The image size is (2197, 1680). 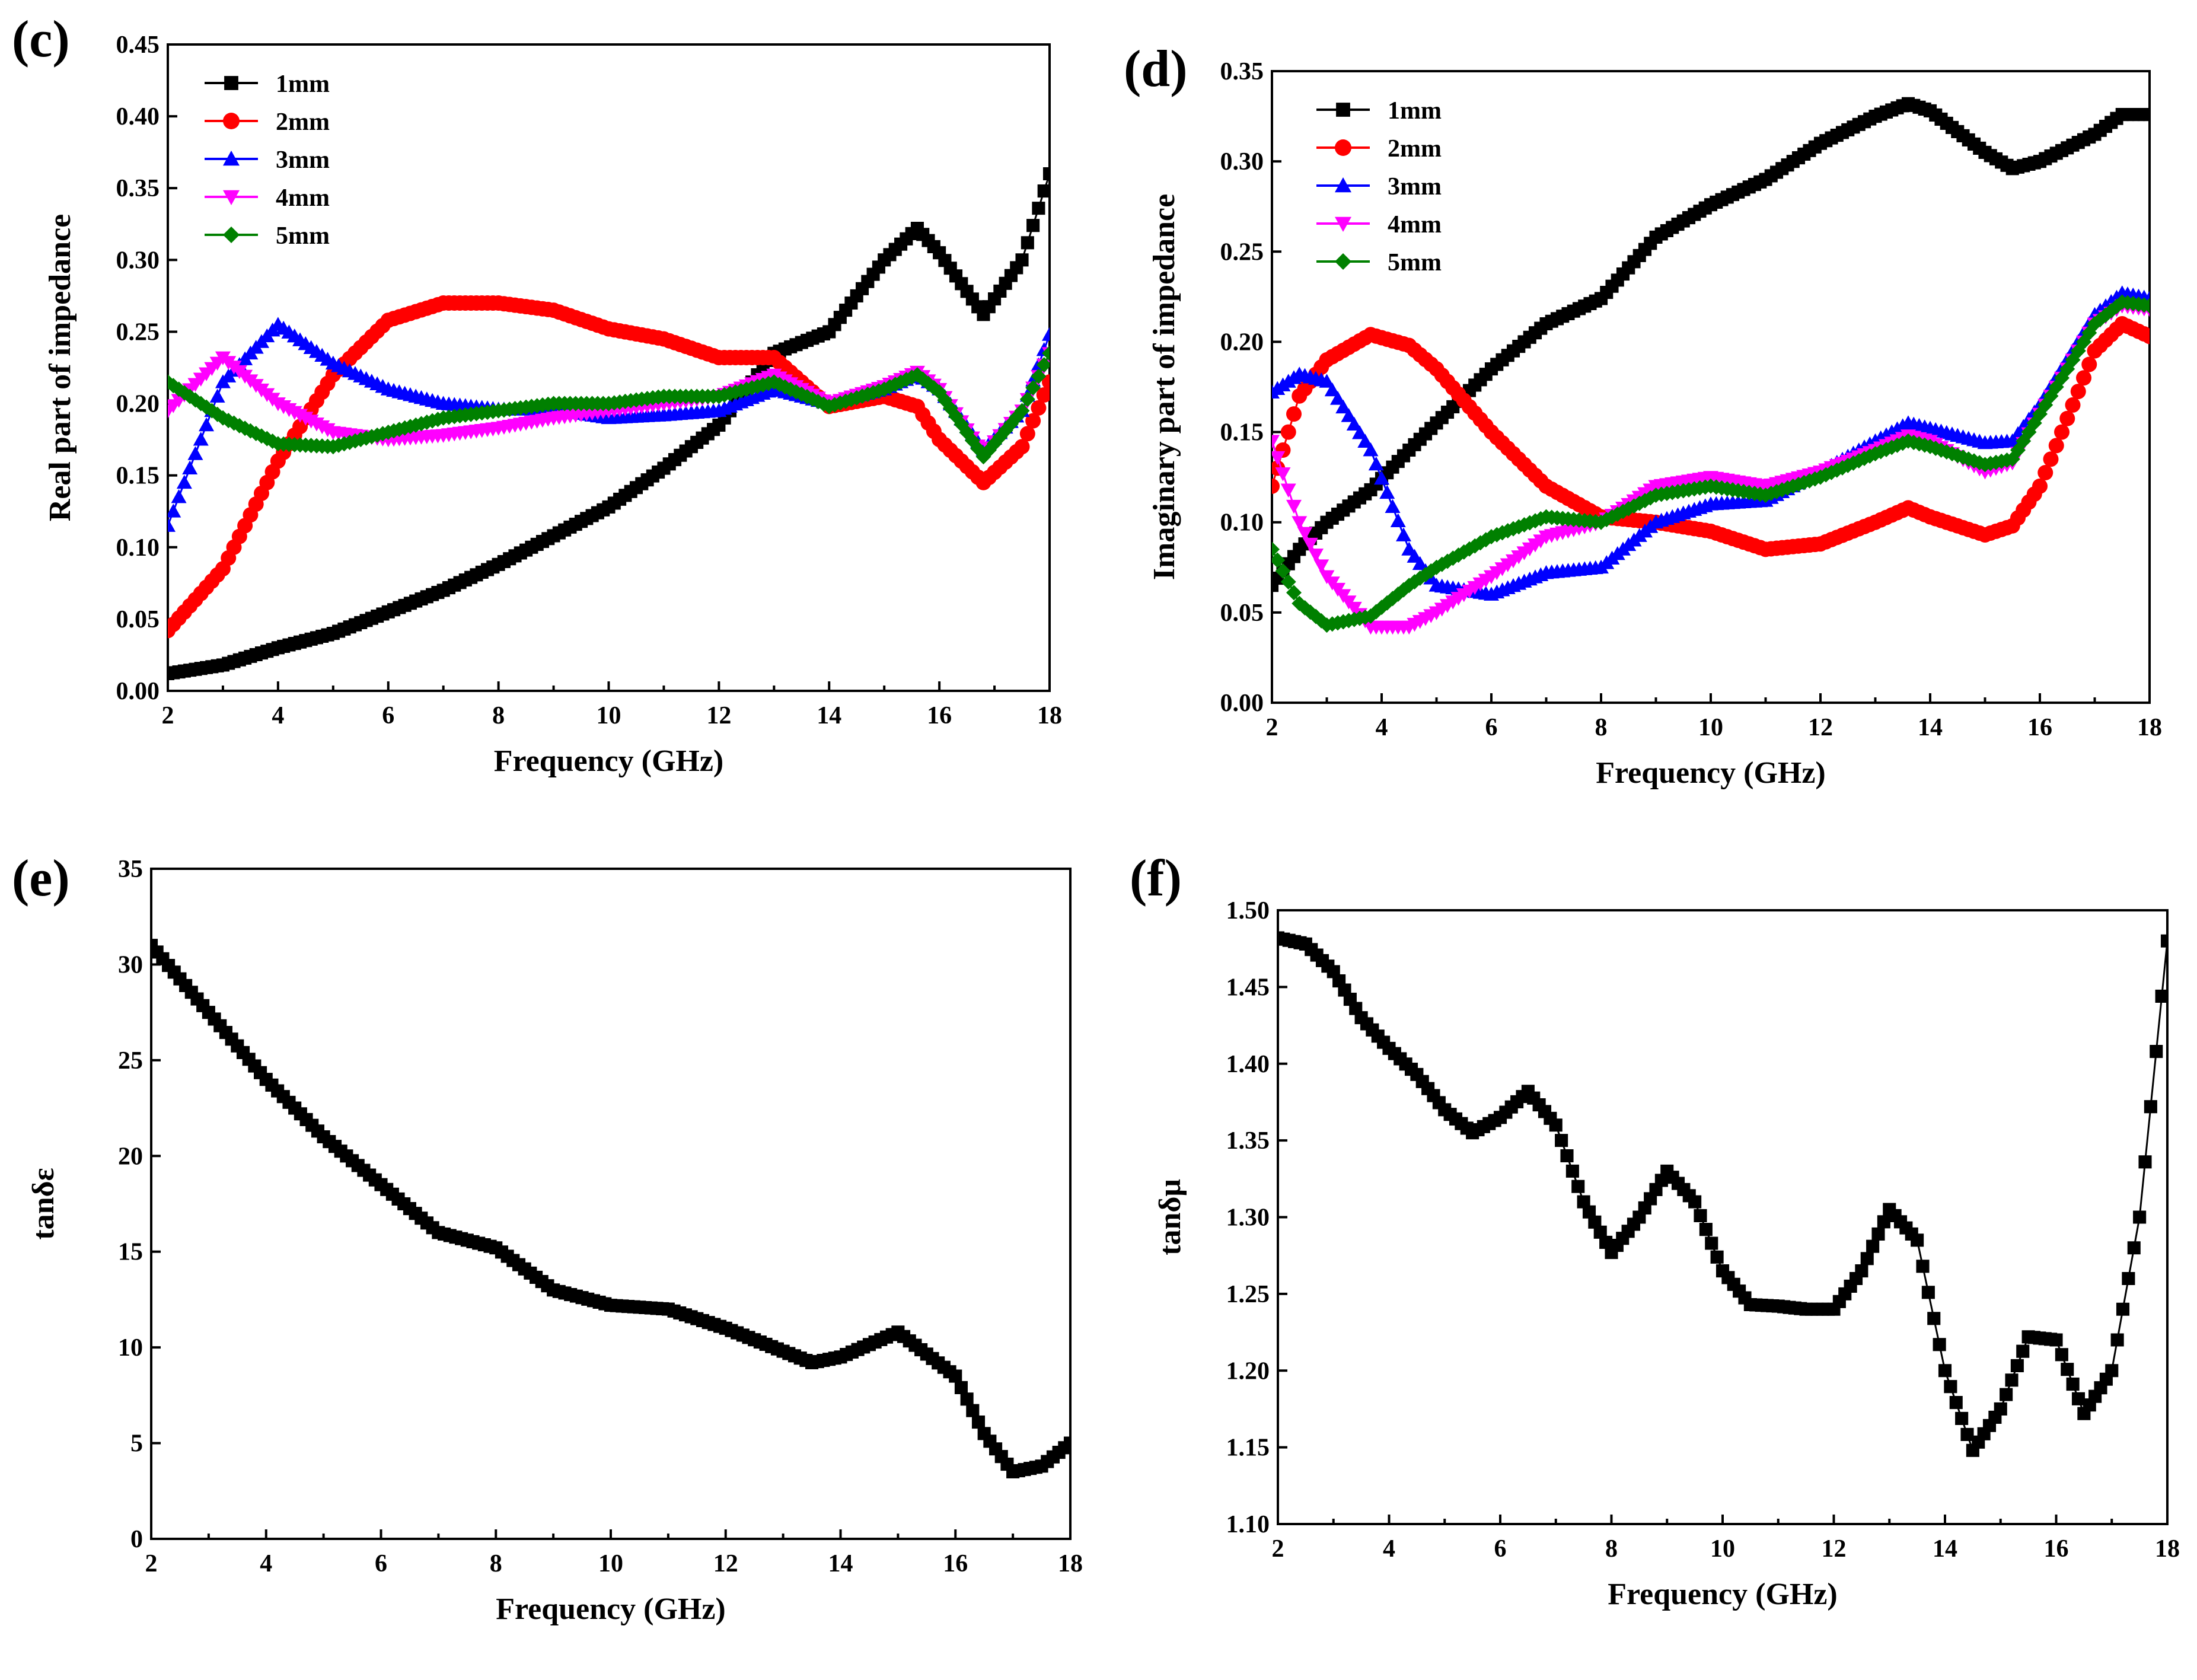 What do you see at coordinates (1242, 523) in the screenshot?
I see `y-tick-label: 0.10` at bounding box center [1242, 523].